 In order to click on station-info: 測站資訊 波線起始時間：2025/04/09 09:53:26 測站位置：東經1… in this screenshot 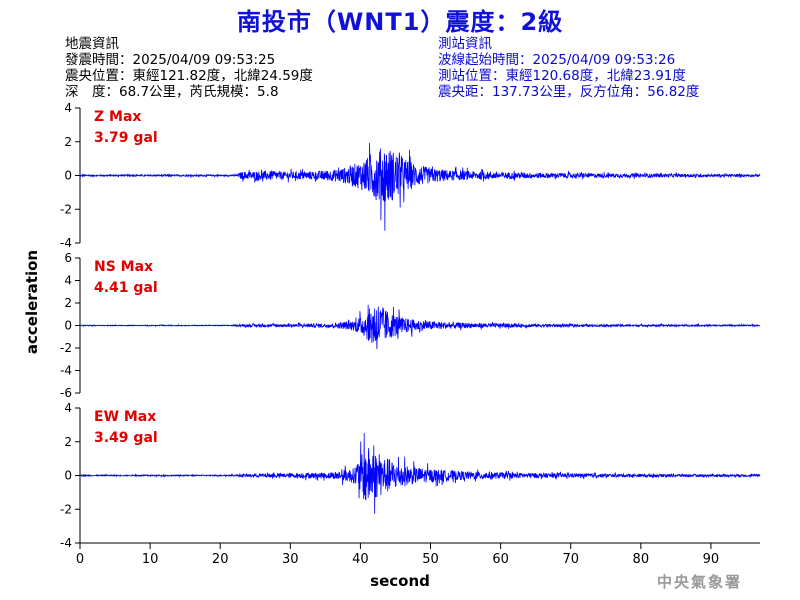, I will do `click(568, 68)`.